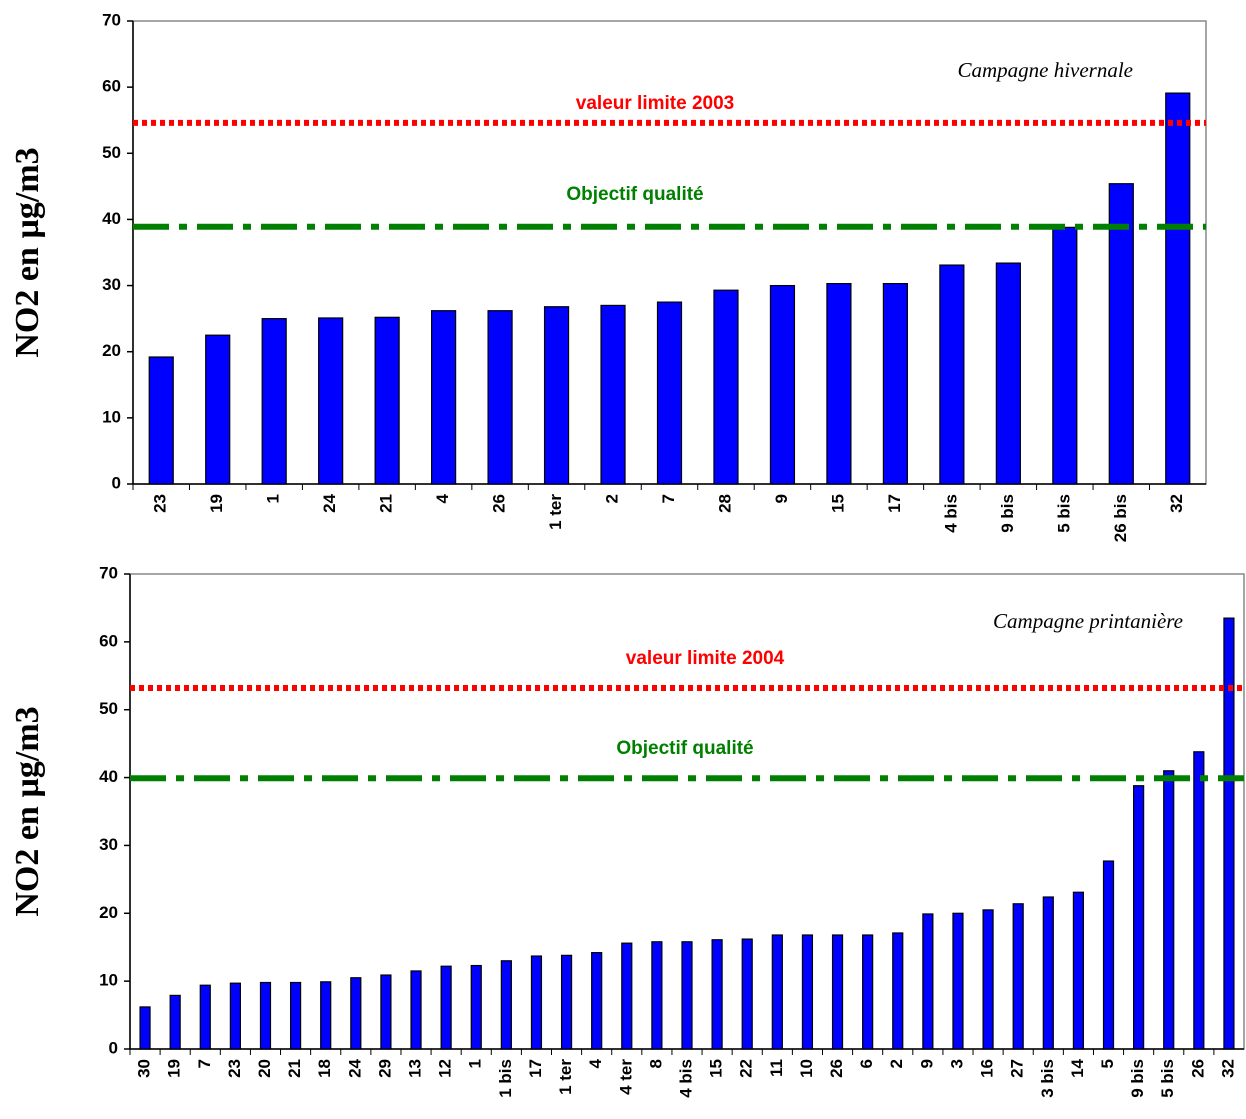  What do you see at coordinates (144, 1068) in the screenshot?
I see `x-tick-label: 30` at bounding box center [144, 1068].